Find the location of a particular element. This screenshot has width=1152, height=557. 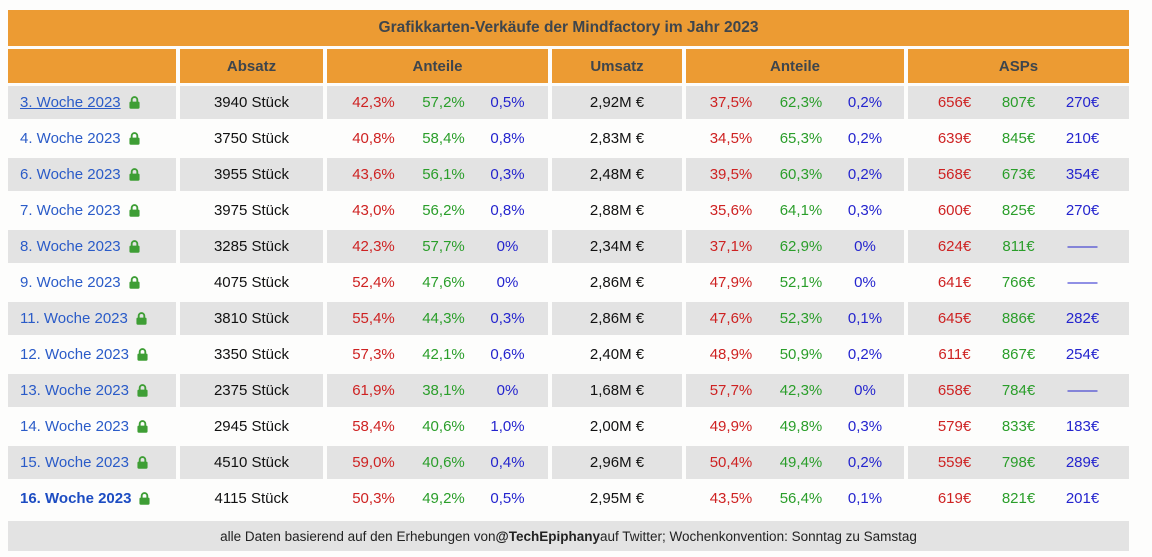

anteile-units-cell: 52,4% 47,6% 0% is located at coordinates (435, 282).